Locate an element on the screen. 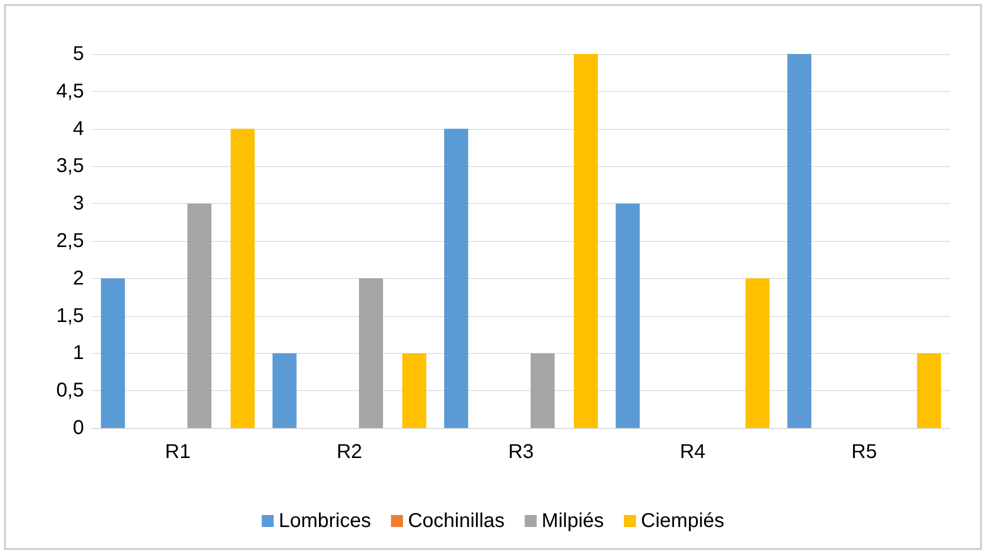 This screenshot has height=558, width=990. x-tick-label: R3 is located at coordinates (521, 452).